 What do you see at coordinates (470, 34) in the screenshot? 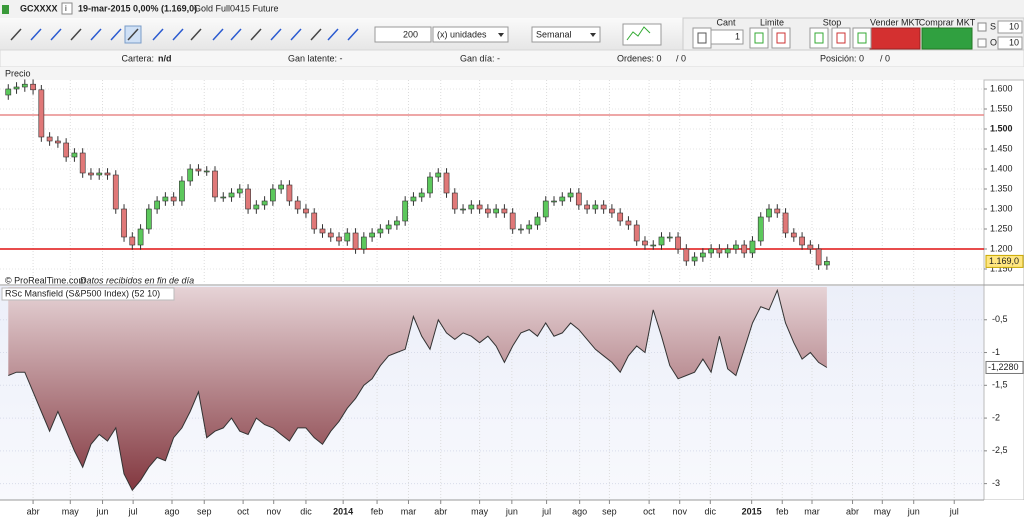
I see `units-select` at bounding box center [470, 34].